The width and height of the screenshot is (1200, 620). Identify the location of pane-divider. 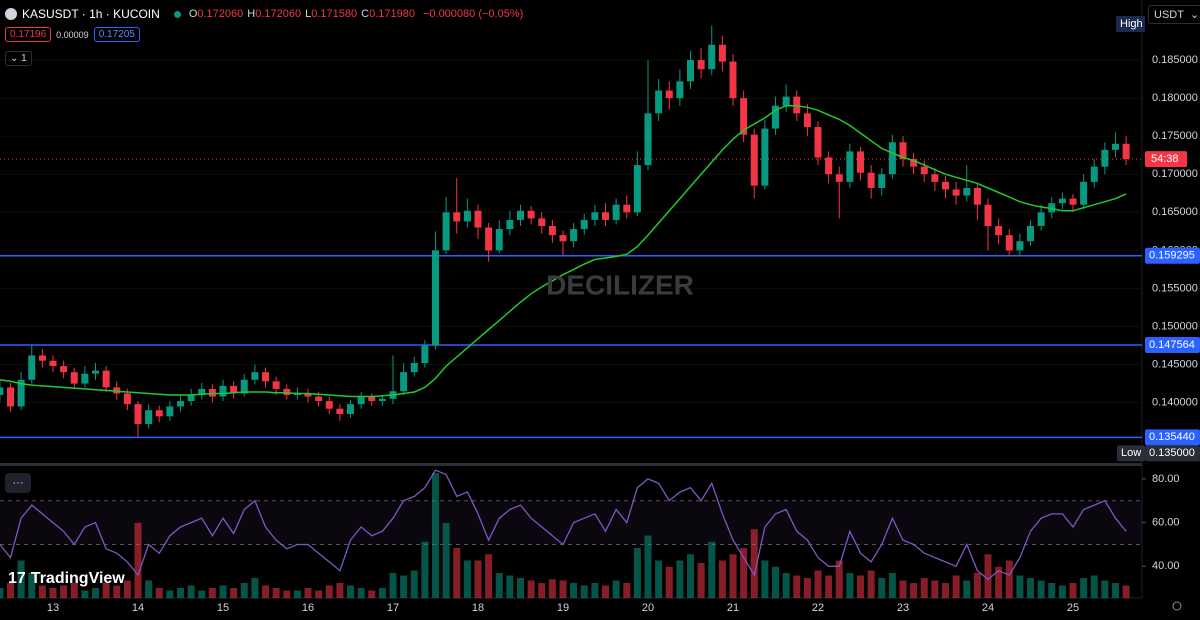
(571, 464).